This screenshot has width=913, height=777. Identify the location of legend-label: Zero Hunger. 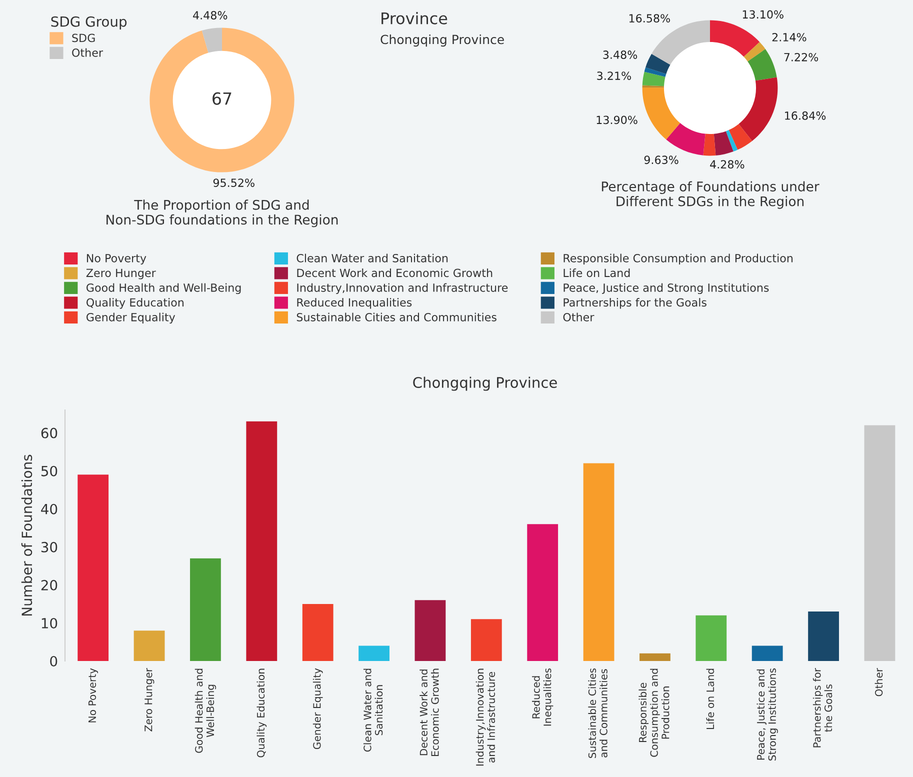
(121, 274).